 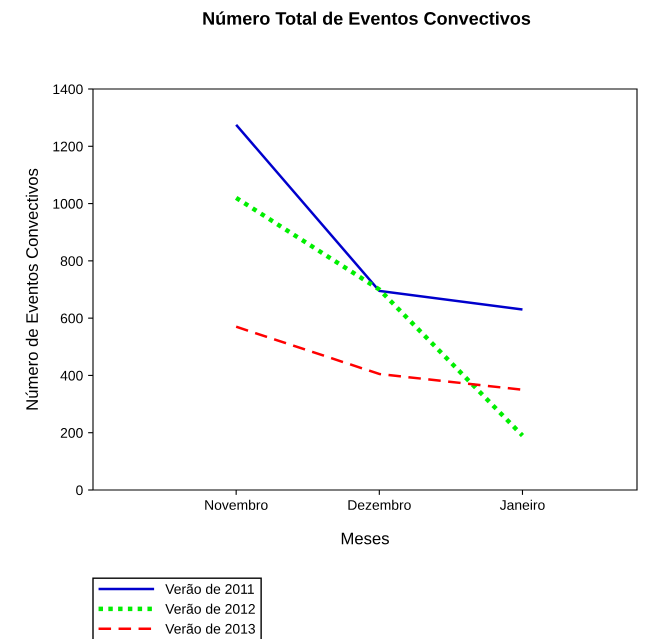 I want to click on y-tick-label: 200, so click(x=71, y=433).